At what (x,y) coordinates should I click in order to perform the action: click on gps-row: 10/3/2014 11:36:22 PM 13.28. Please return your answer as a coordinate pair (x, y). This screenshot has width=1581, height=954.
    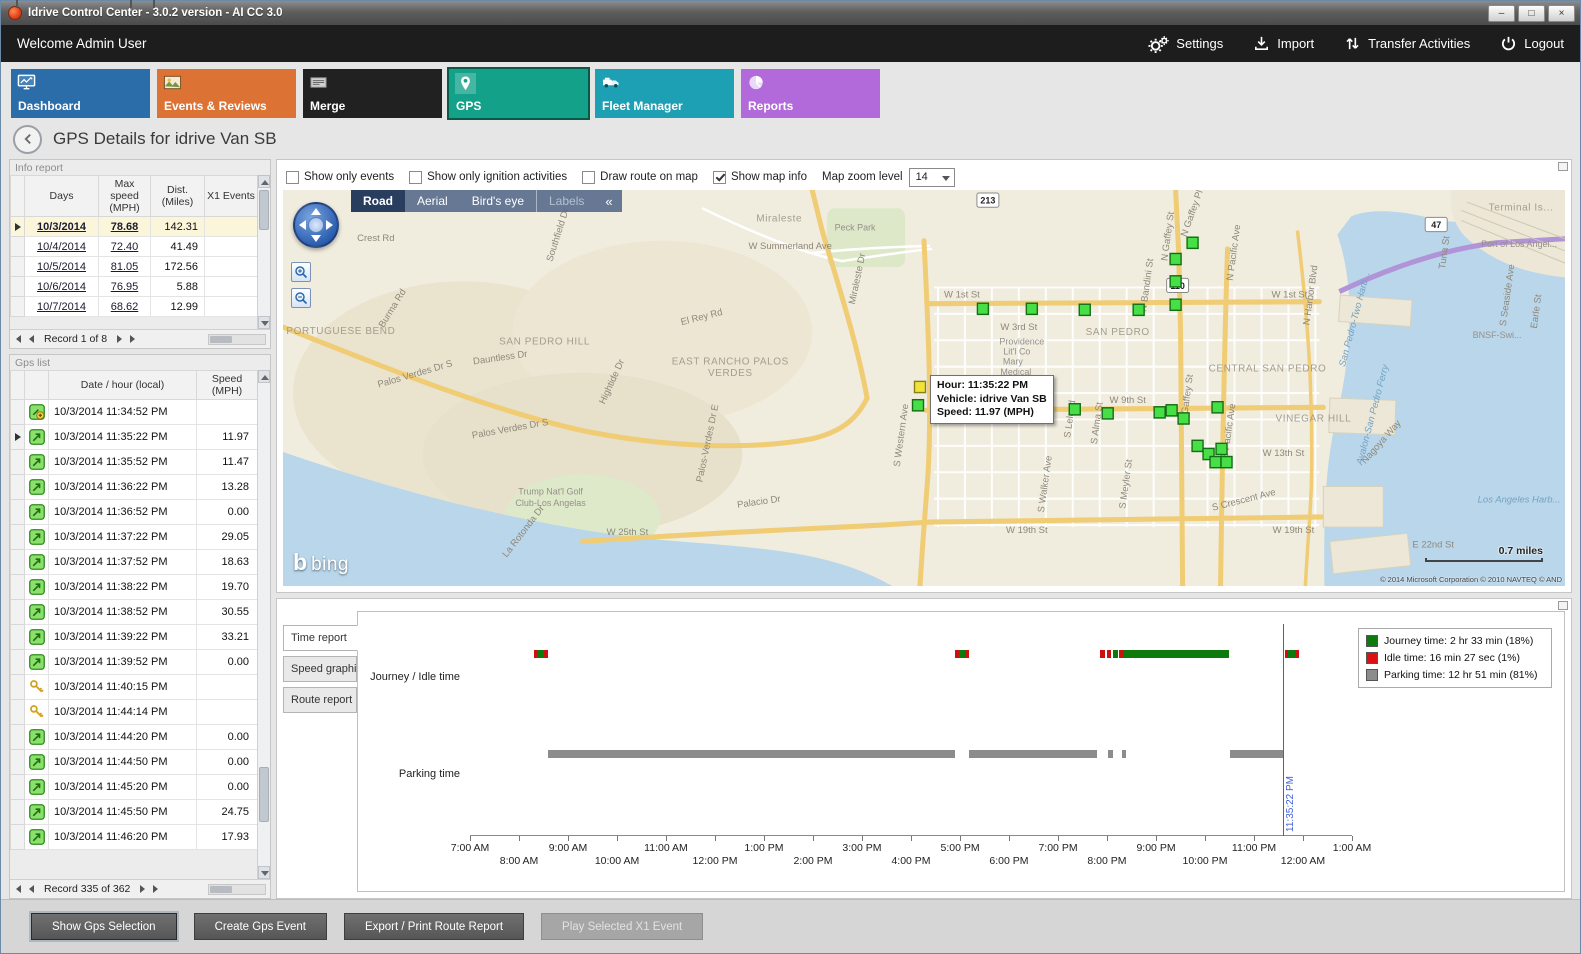
    Looking at the image, I should click on (134, 487).